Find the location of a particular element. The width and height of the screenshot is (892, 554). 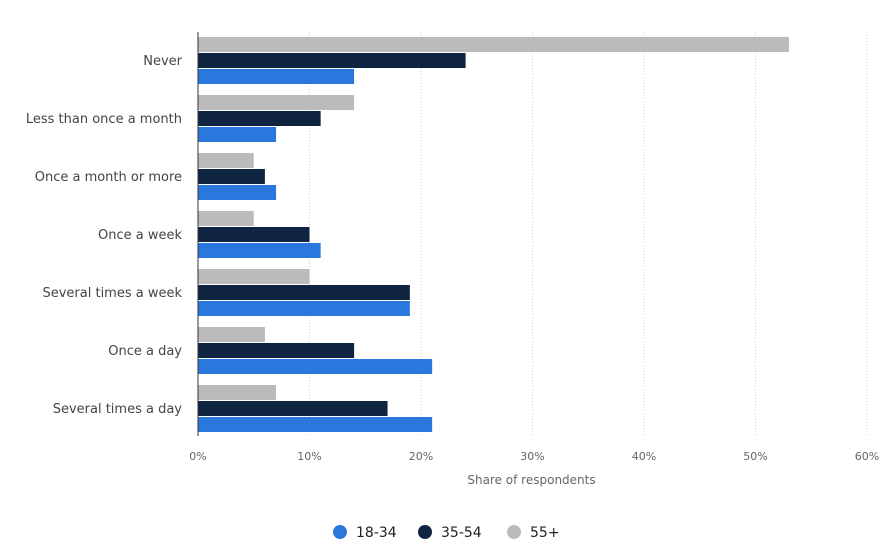

legend-label-18-34: 18-34 is located at coordinates (376, 533).